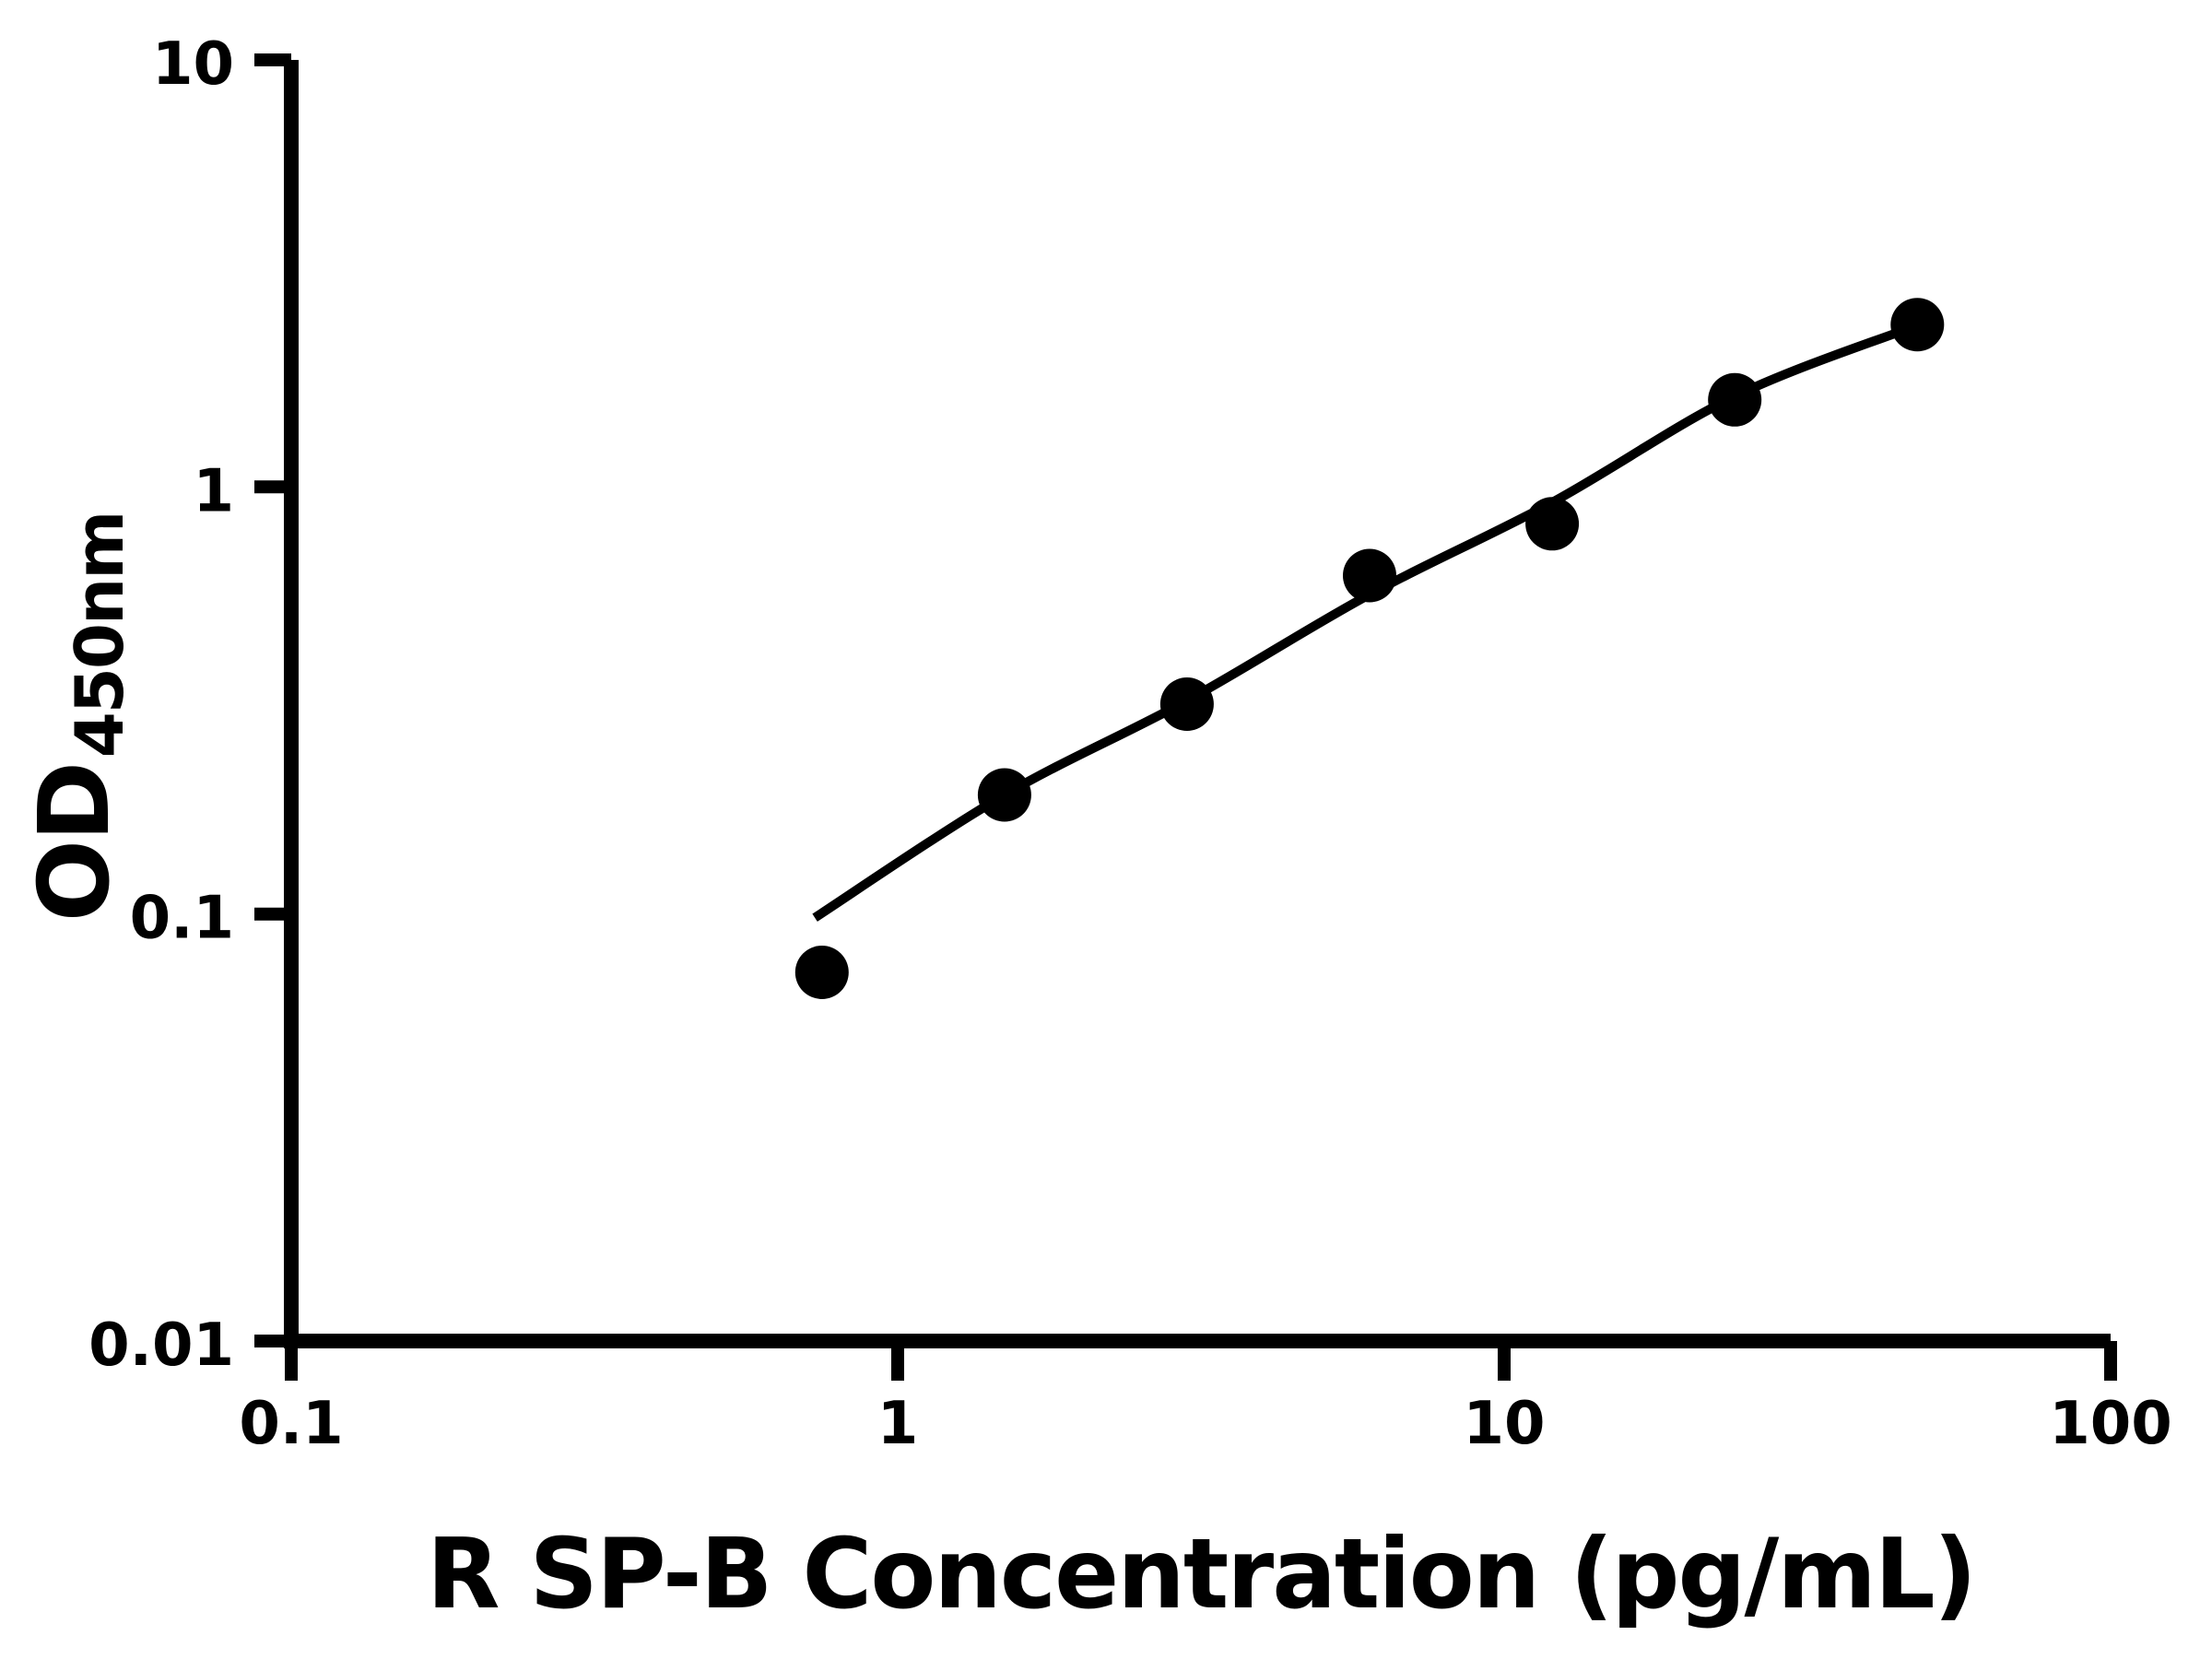  Describe the element at coordinates (74, 842) in the screenshot. I see `y-axis-title-main: OD` at that location.